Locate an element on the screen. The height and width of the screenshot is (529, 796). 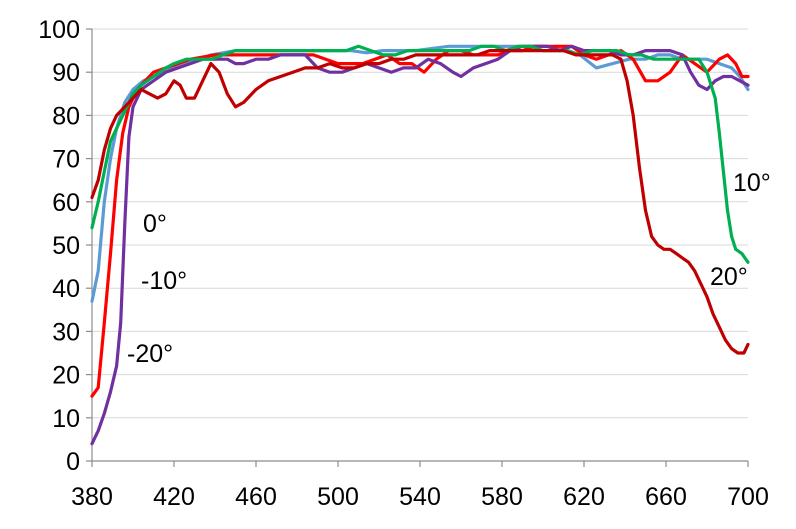
y-tick-labels: 0 10 20 30 40 50 60 70 80 90 100 is located at coordinates (59, 246).